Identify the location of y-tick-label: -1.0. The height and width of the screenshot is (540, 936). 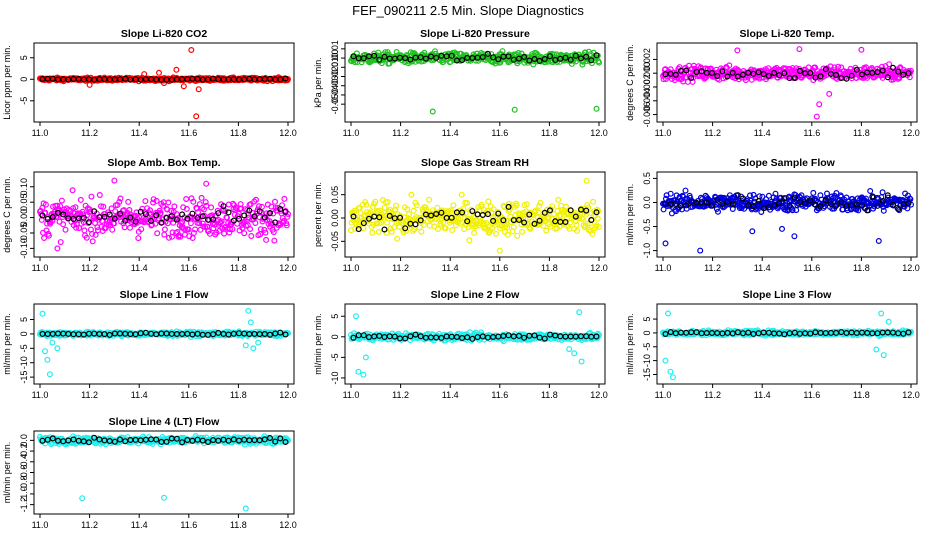
(647, 251).